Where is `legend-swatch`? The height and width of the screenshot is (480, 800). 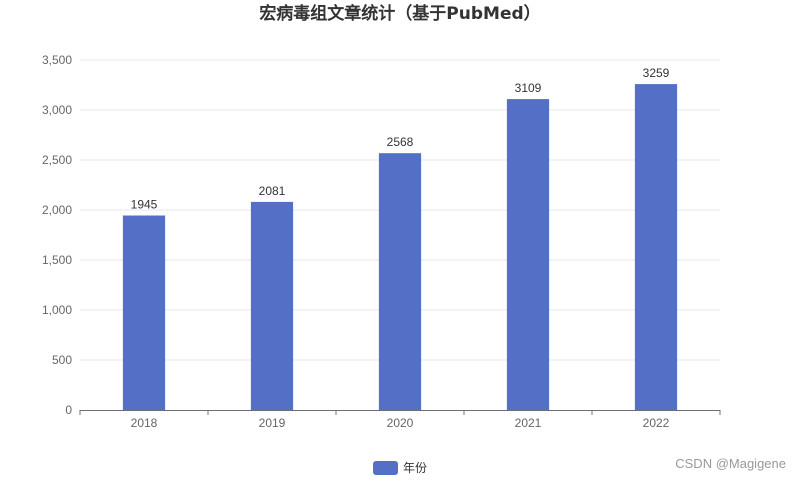 legend-swatch is located at coordinates (385, 468).